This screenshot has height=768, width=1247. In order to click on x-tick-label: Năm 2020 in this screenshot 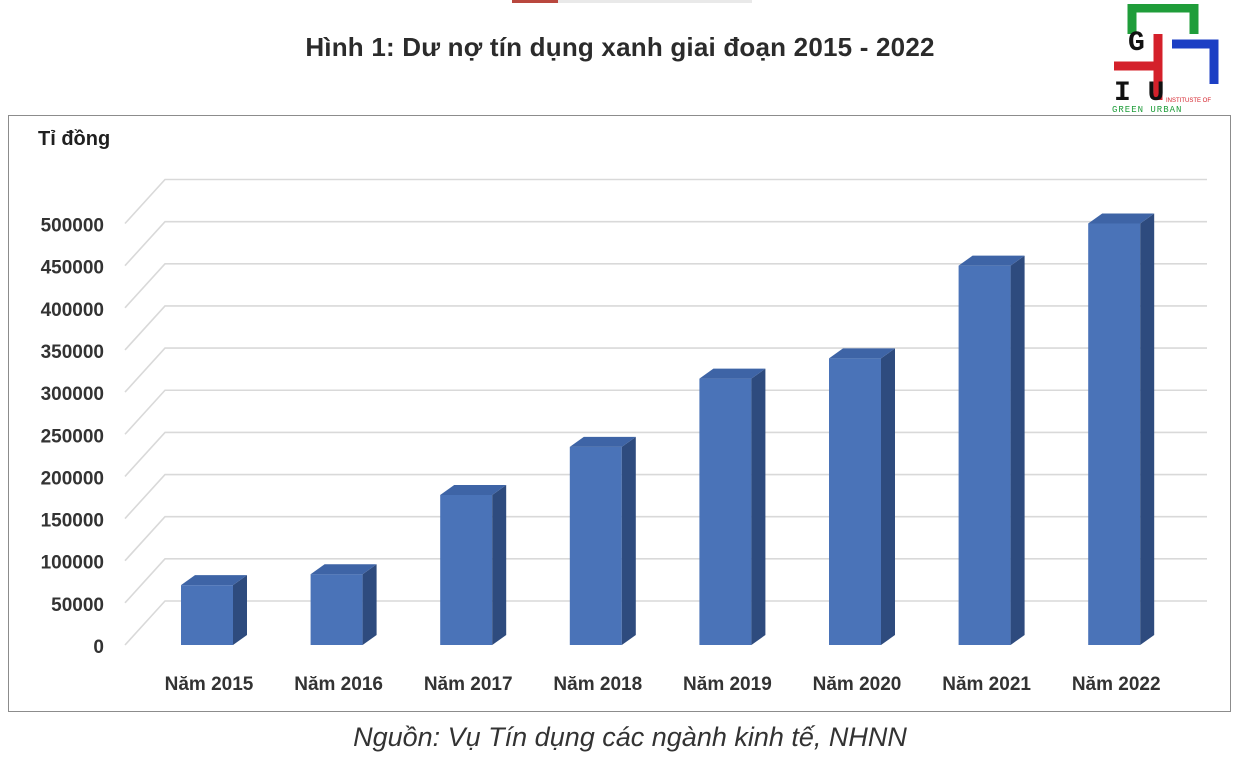, I will do `click(857, 684)`.